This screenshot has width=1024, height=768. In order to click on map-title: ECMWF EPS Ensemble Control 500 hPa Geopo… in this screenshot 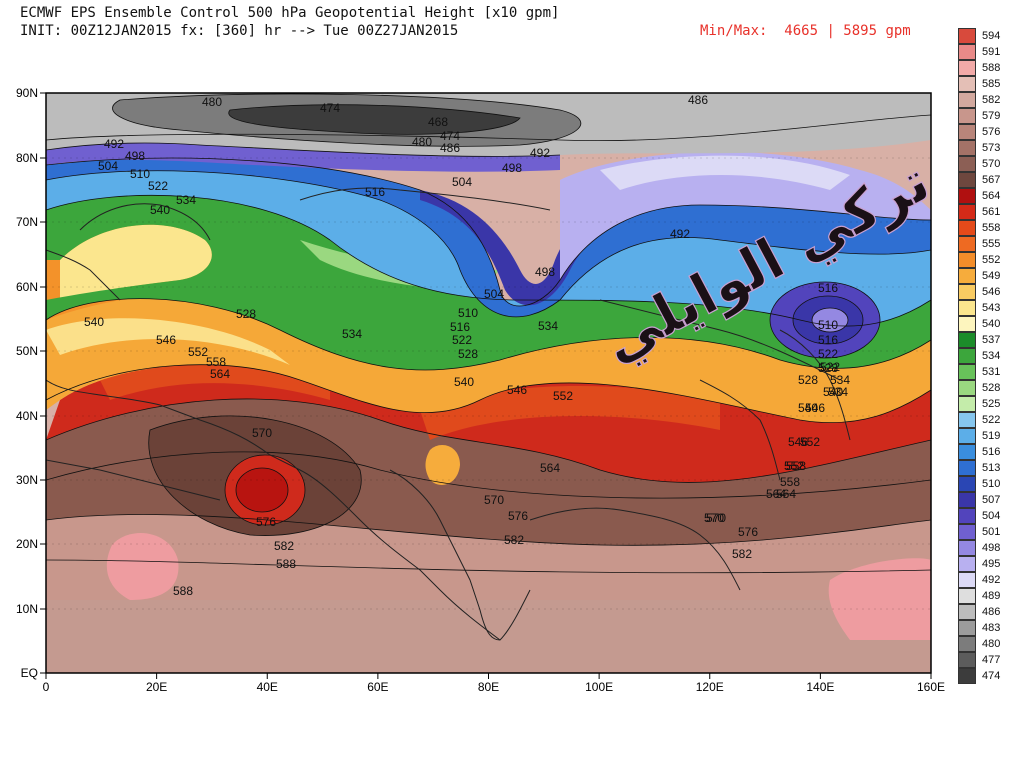, I will do `click(290, 13)`.